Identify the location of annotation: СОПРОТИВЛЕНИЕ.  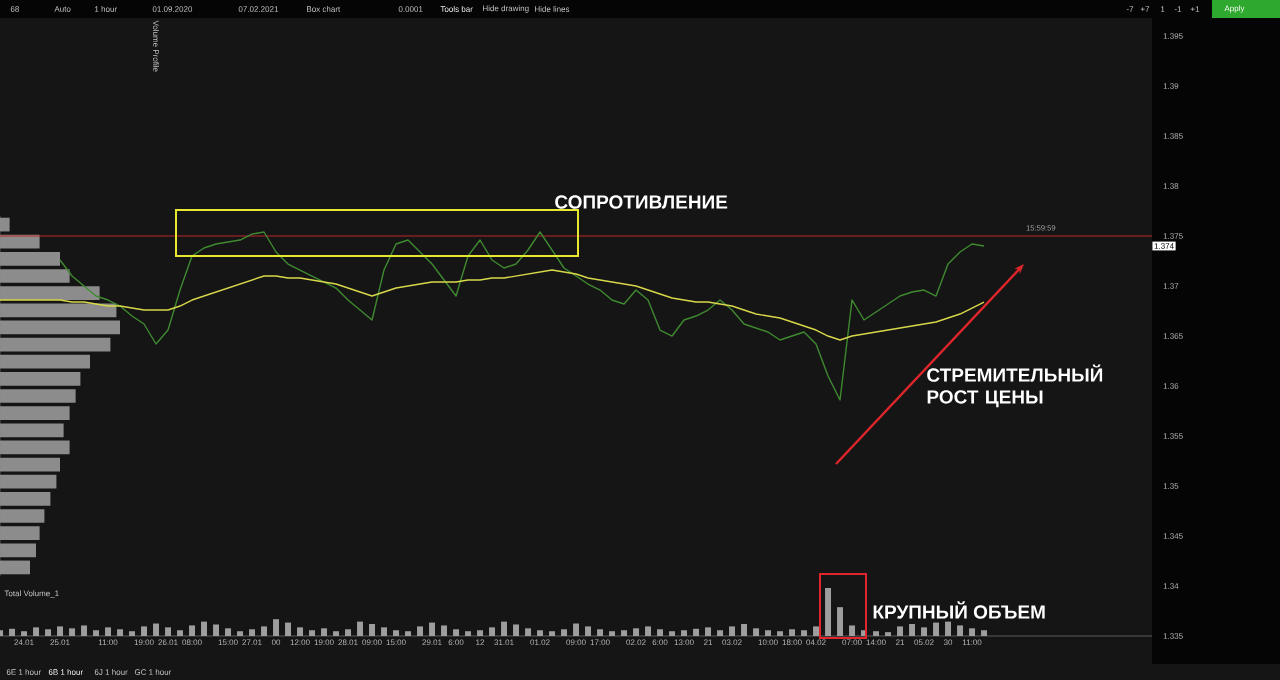
(641, 202).